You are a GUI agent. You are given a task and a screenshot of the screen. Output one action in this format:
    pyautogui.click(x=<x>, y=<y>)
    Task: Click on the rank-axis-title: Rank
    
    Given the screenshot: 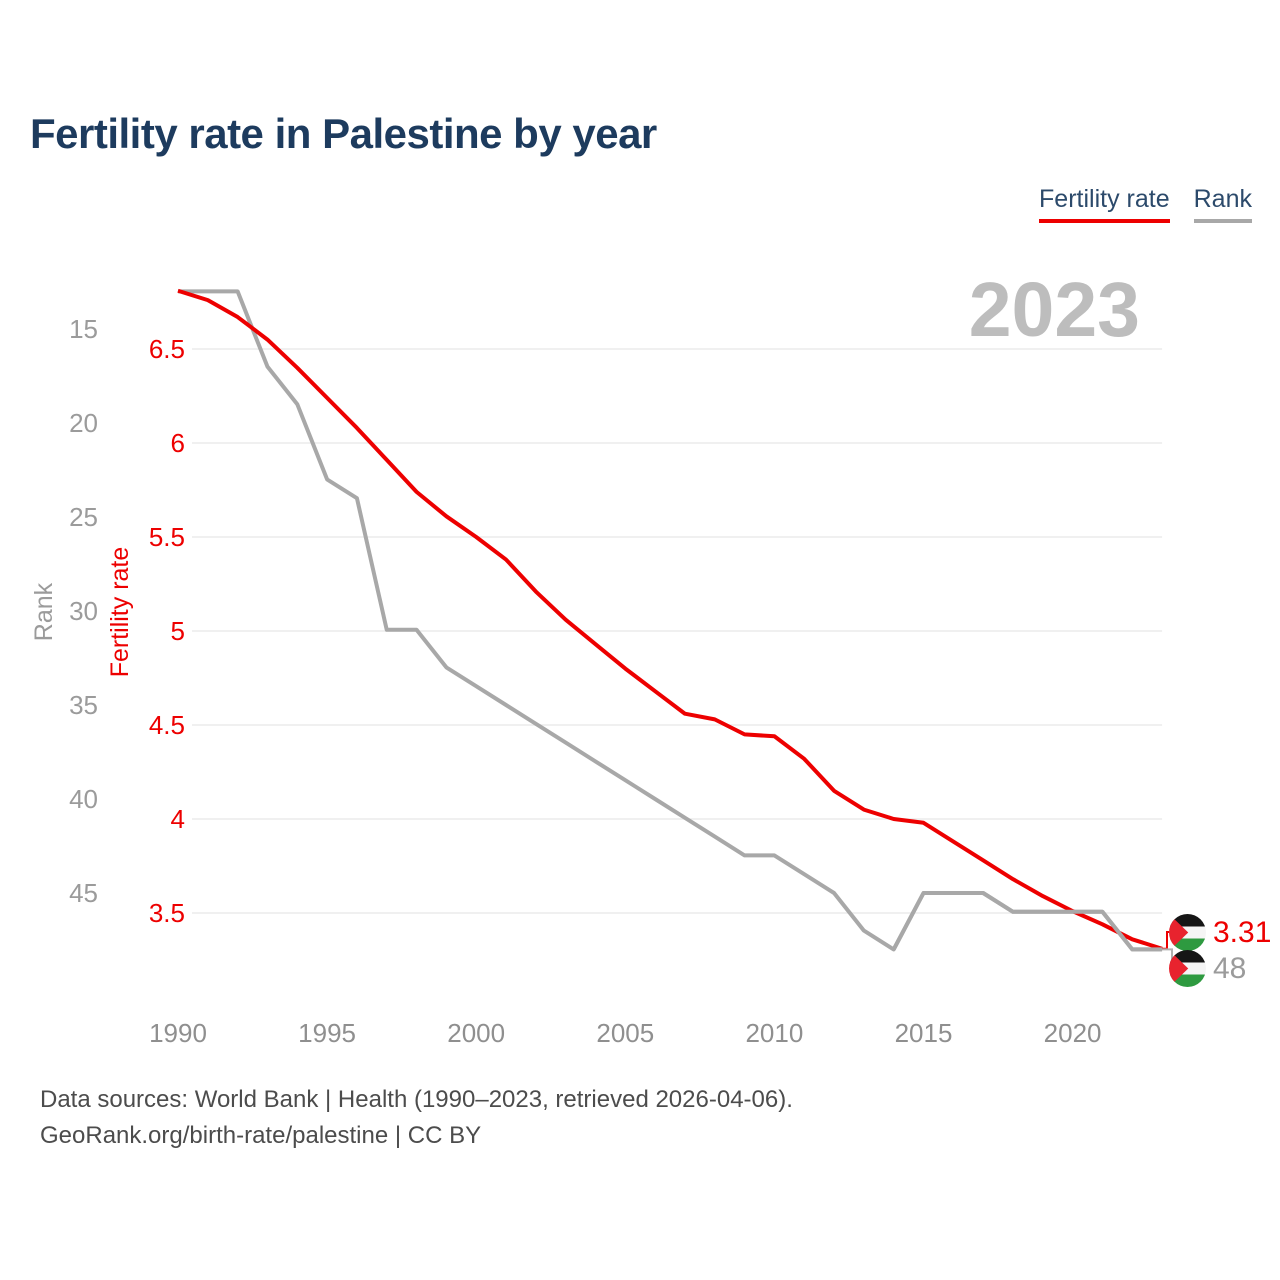 What is the action you would take?
    pyautogui.click(x=44, y=612)
    